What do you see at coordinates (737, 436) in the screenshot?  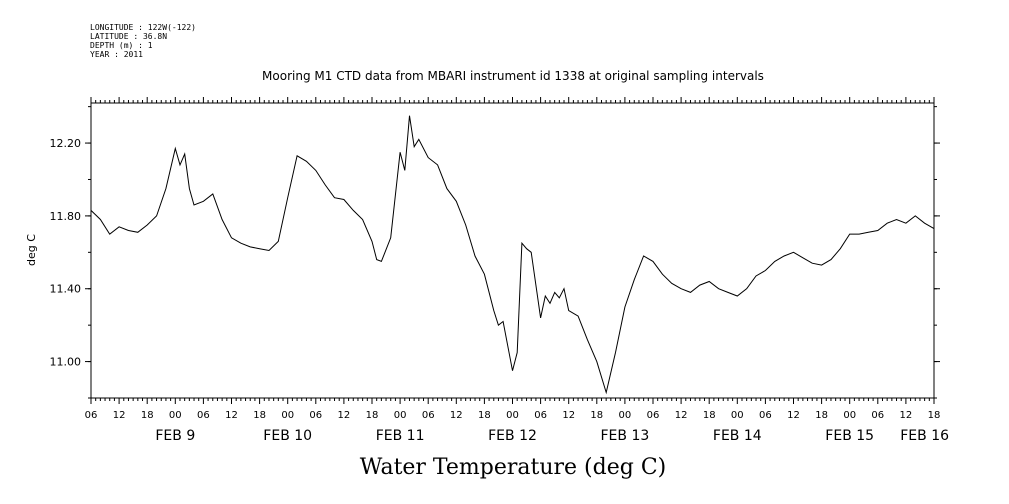 I see `x-day-label: FEB 14` at bounding box center [737, 436].